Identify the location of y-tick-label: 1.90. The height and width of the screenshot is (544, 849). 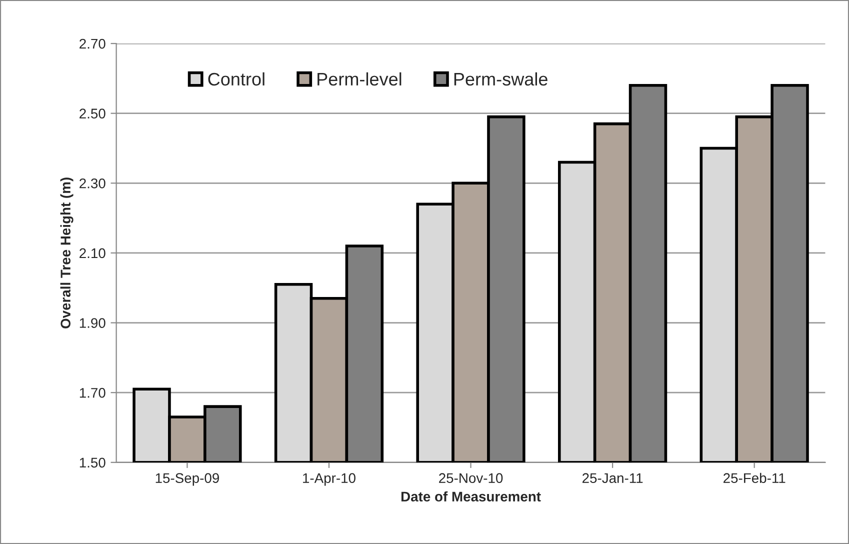
(93, 323).